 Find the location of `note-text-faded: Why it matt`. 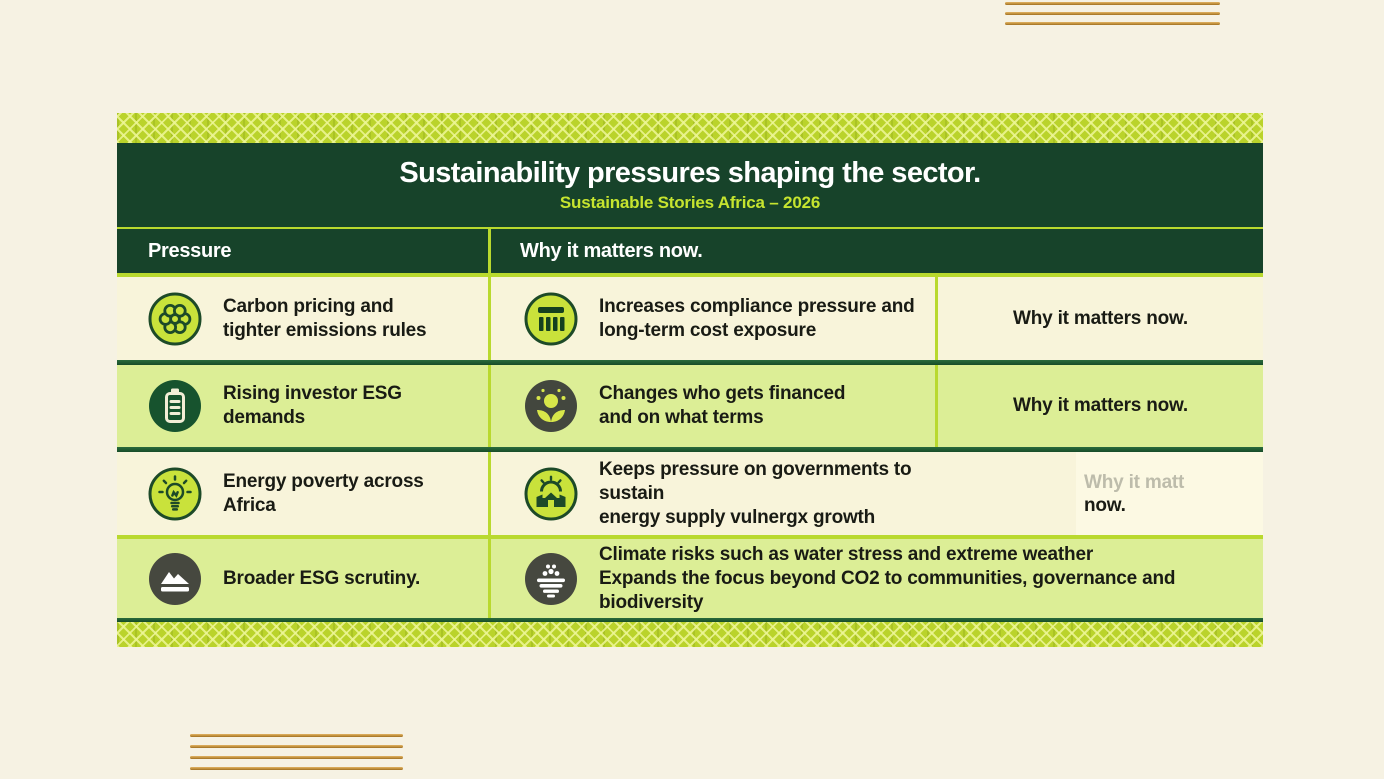

note-text-faded: Why it matt is located at coordinates (1134, 482).